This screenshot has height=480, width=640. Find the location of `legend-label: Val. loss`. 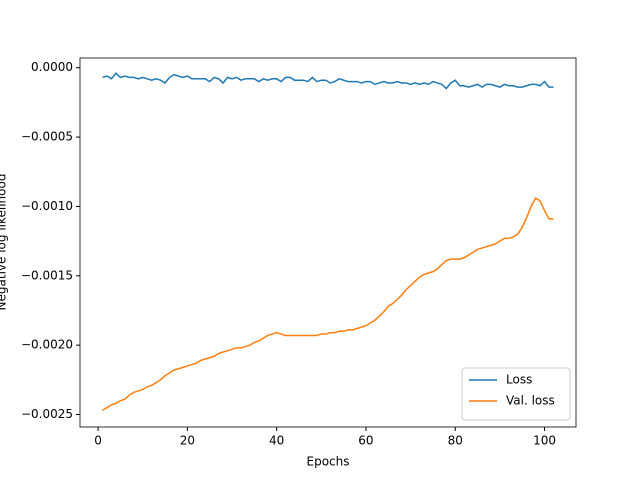

legend-label: Val. loss is located at coordinates (530, 401).